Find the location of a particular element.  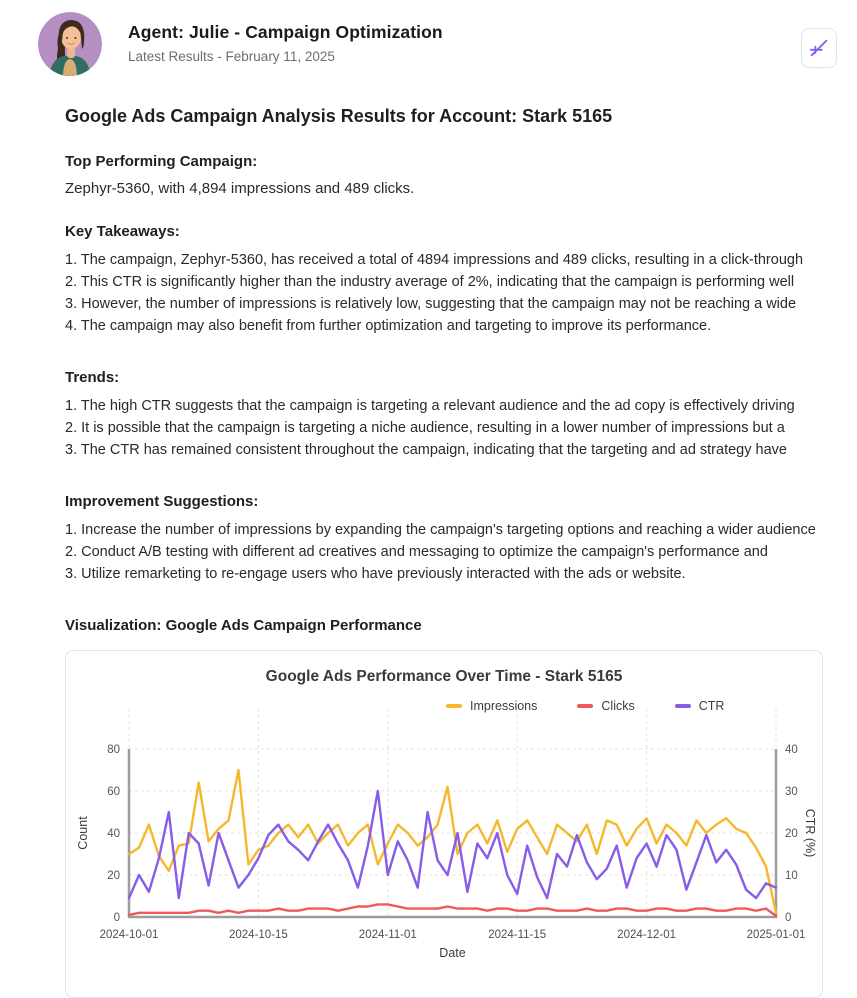

trend-line-icon is located at coordinates (818, 48).